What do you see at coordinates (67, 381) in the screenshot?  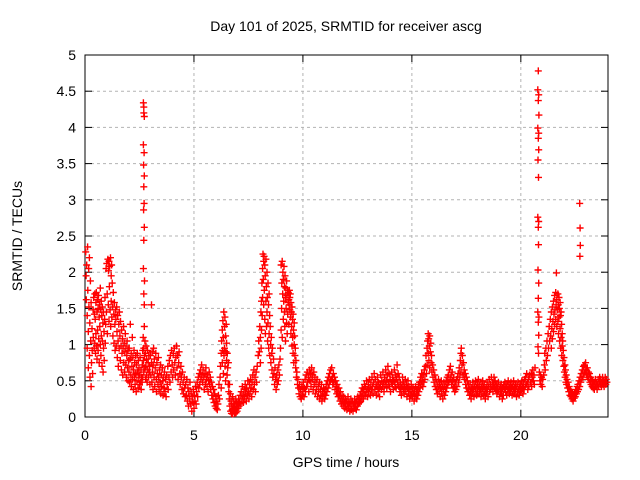 I see `y-tick-label: 0.5` at bounding box center [67, 381].